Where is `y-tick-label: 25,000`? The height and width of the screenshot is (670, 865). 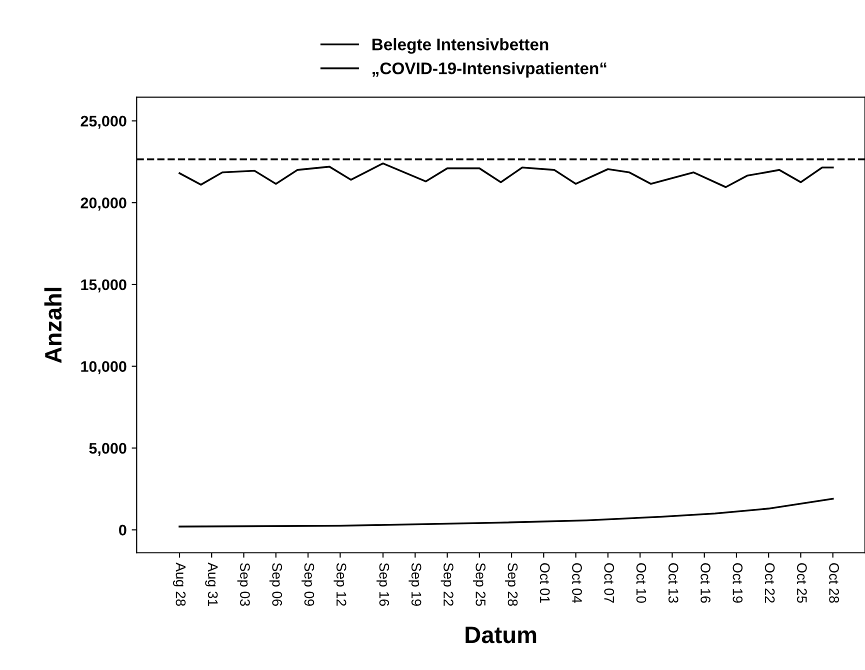
y-tick-label: 25,000 is located at coordinates (103, 122).